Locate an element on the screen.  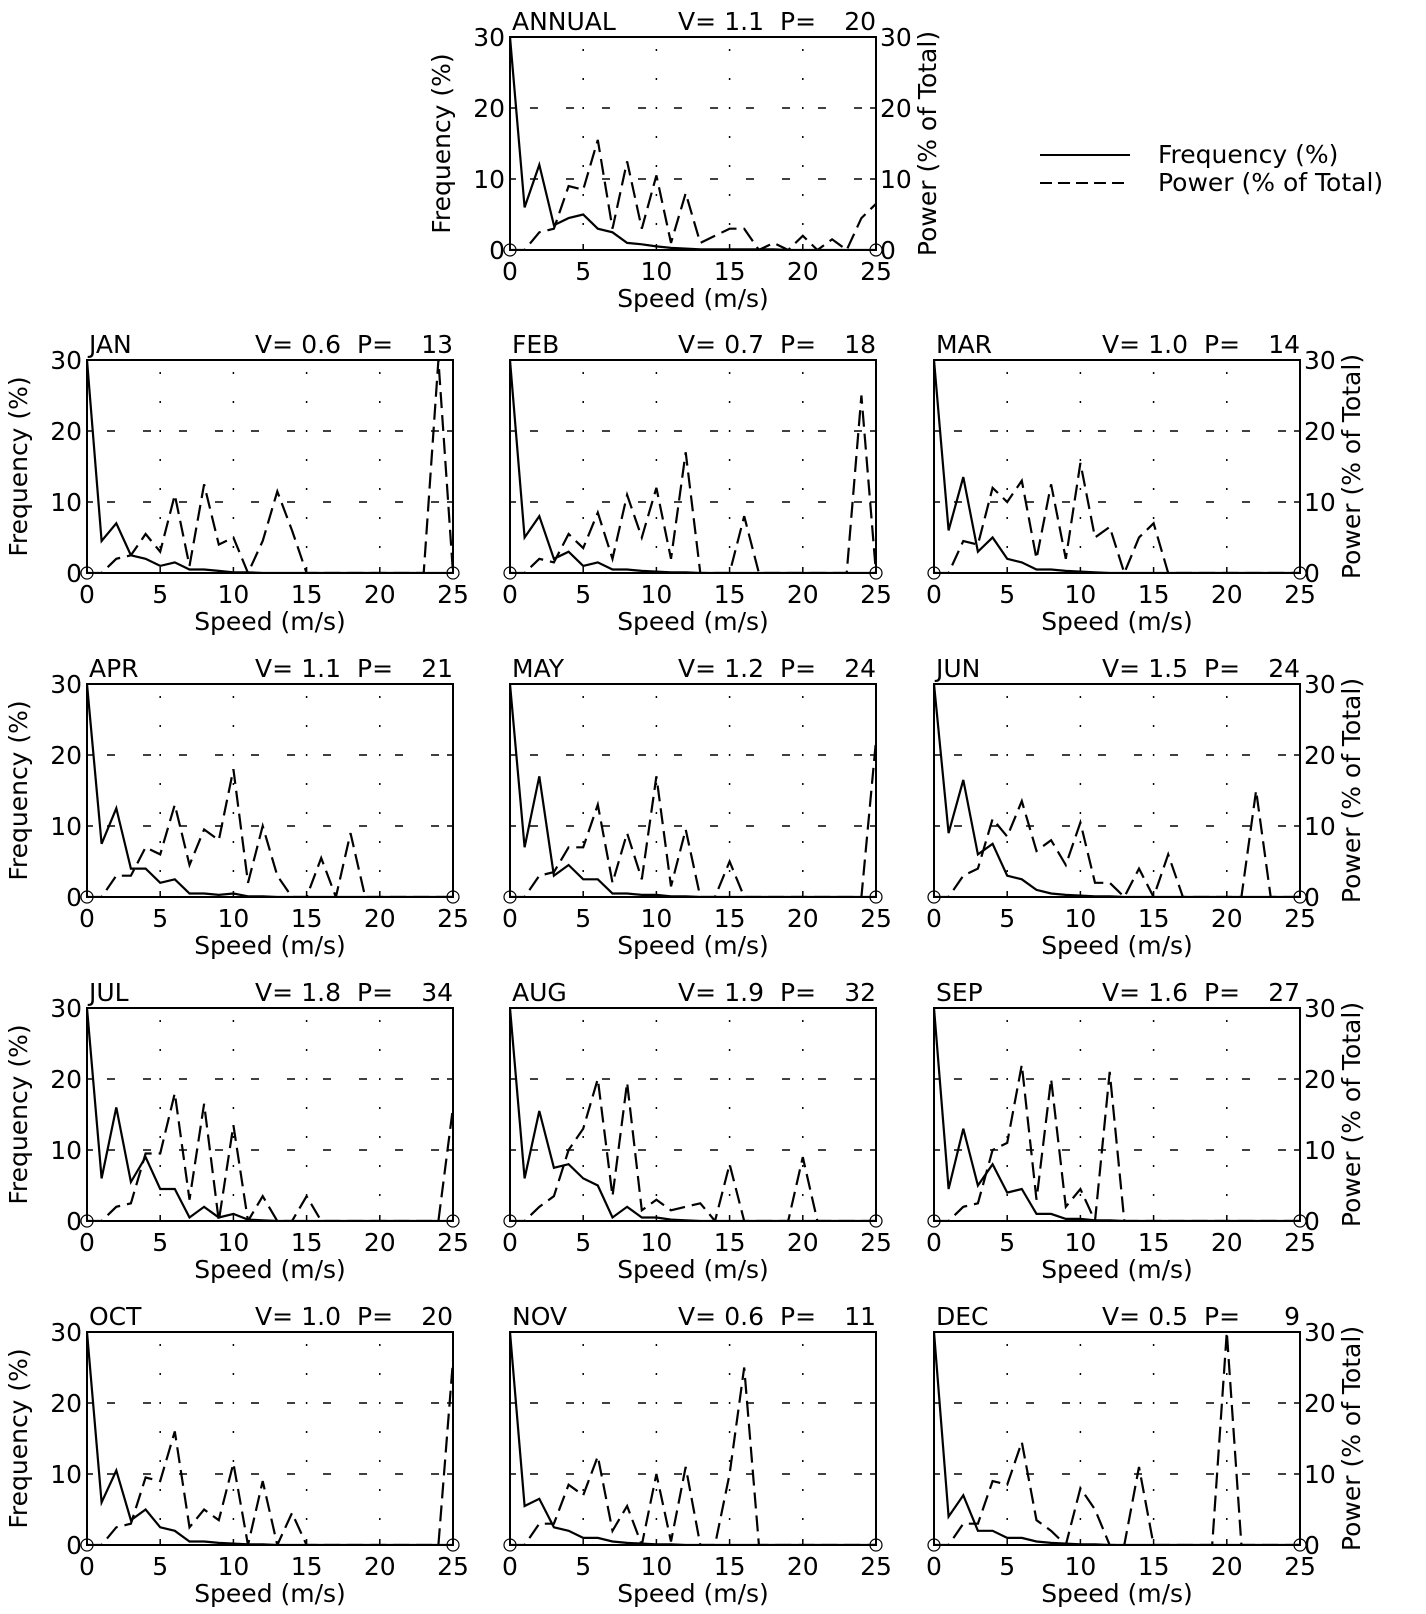
p-value: 9 is located at coordinates (1292, 1316).